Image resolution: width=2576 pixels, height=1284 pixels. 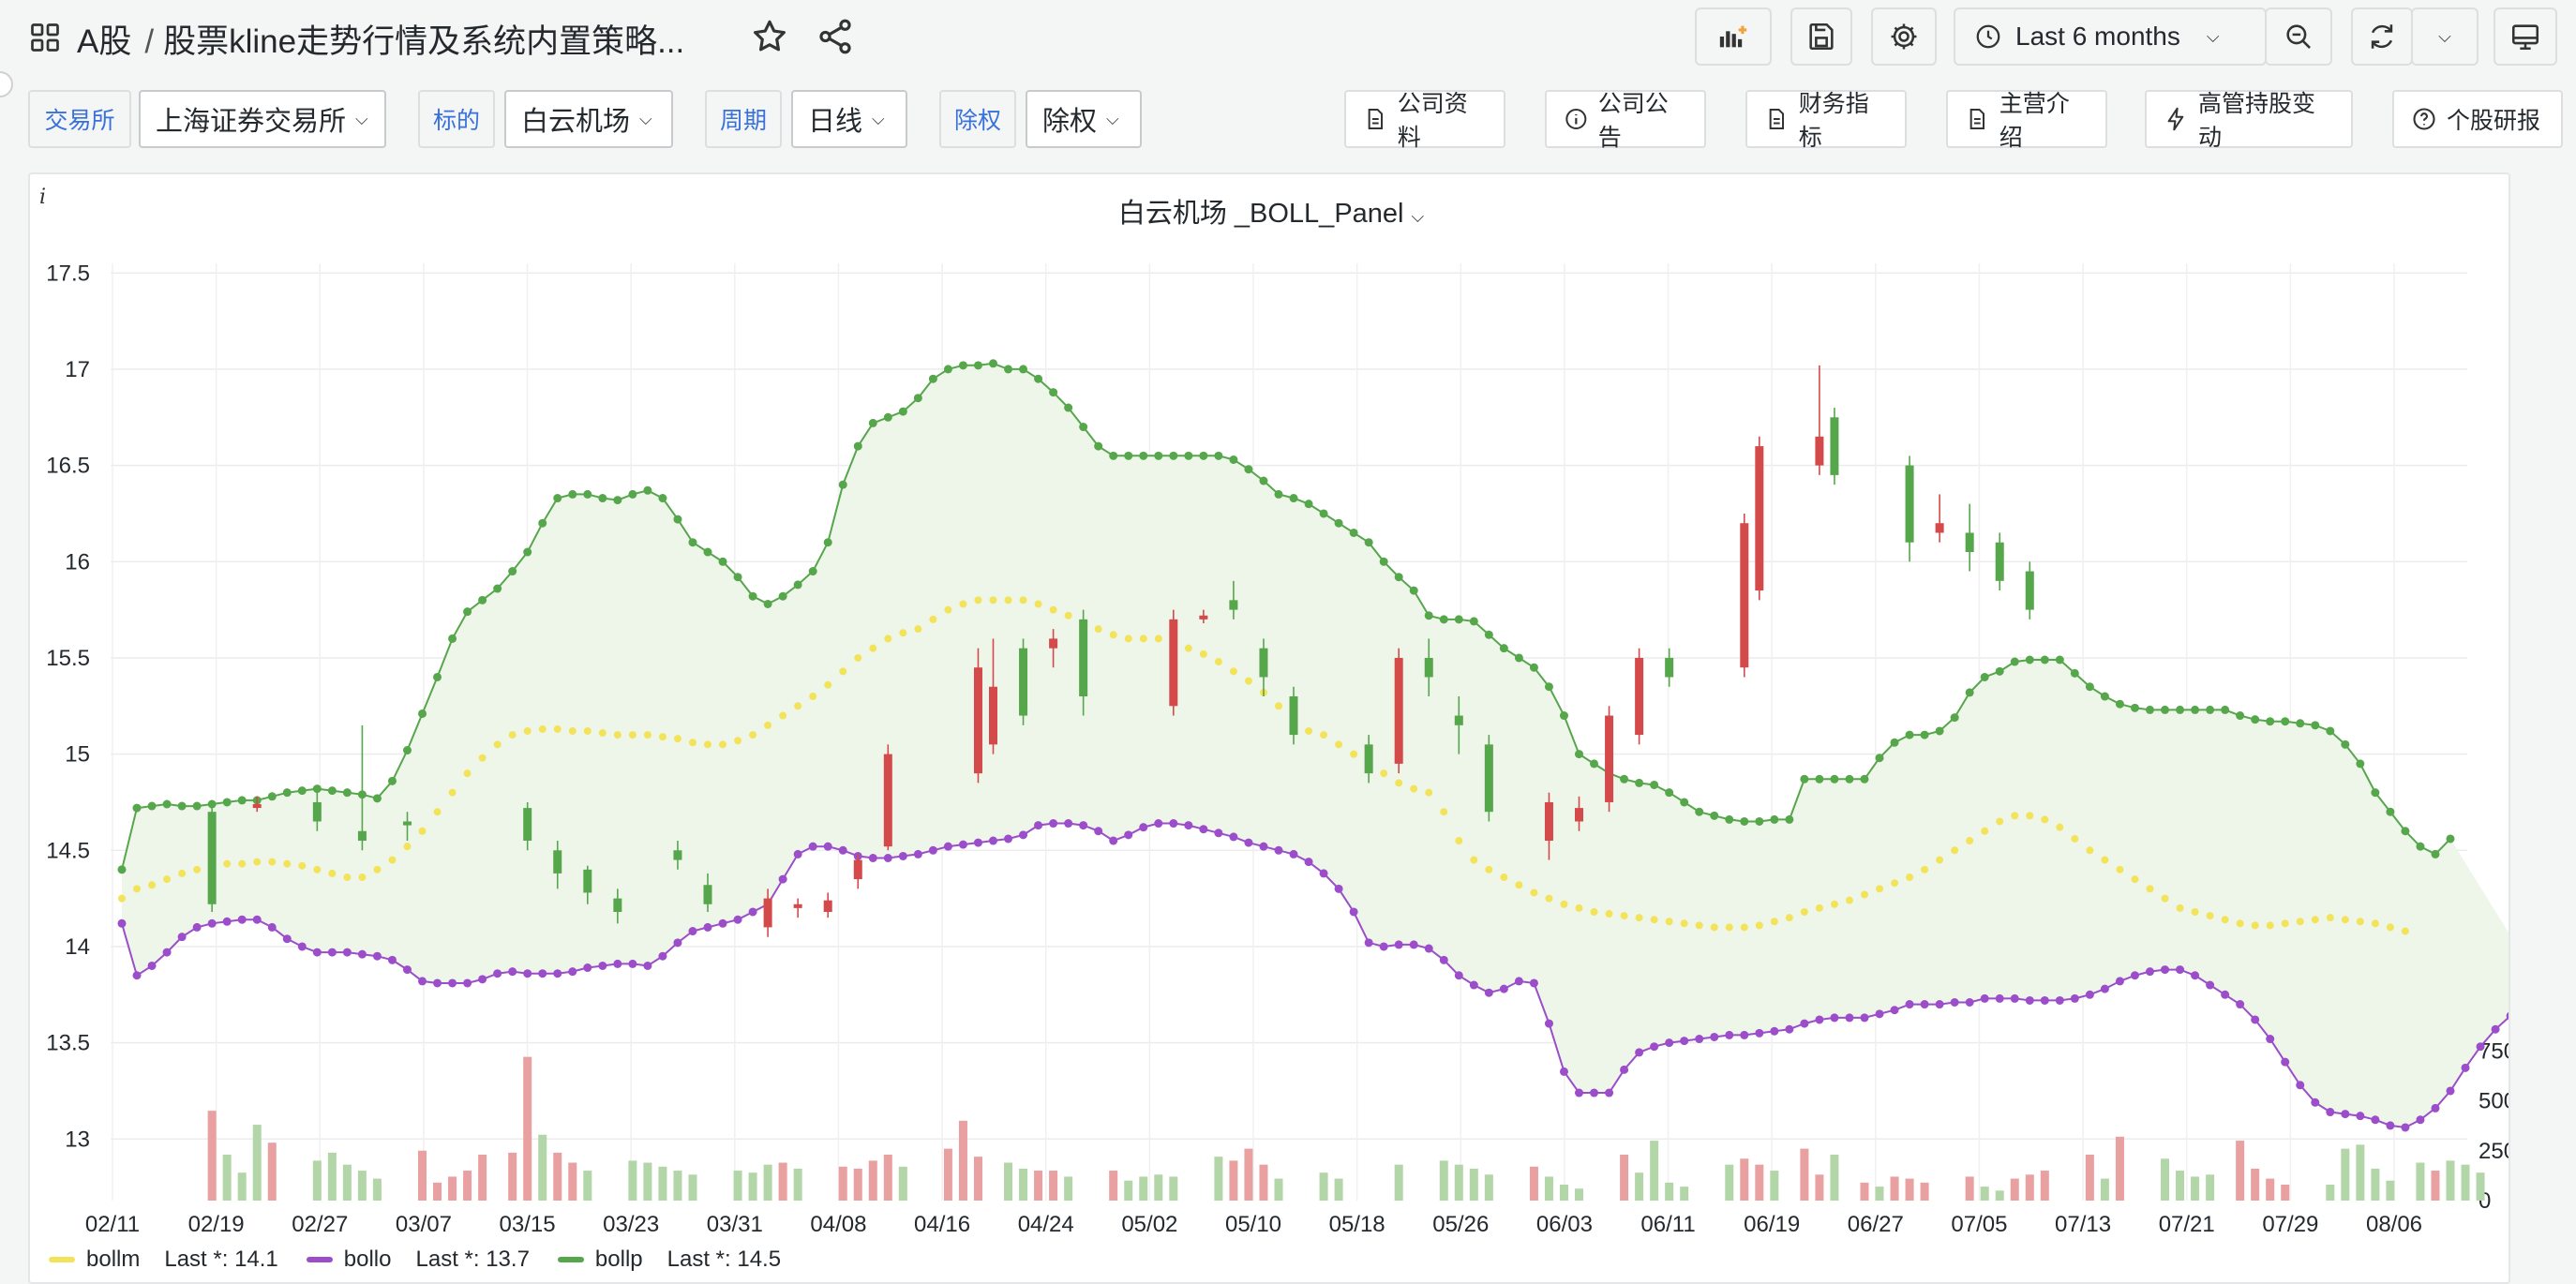 What do you see at coordinates (1425, 121) in the screenshot?
I see `link-company-profile: 公司资料` at bounding box center [1425, 121].